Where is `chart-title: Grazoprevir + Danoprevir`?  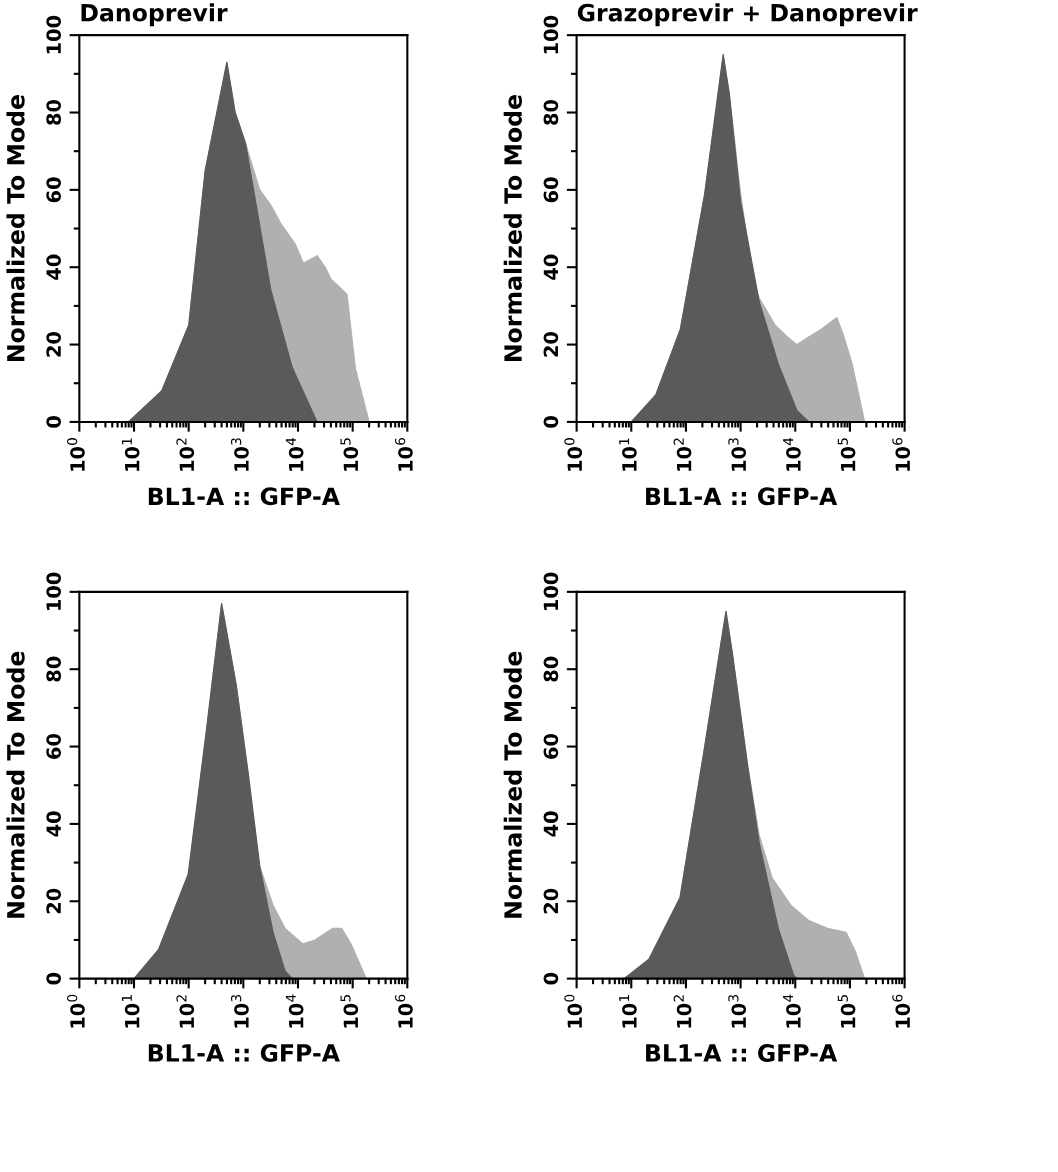 chart-title: Grazoprevir + Danoprevir is located at coordinates (747, 15).